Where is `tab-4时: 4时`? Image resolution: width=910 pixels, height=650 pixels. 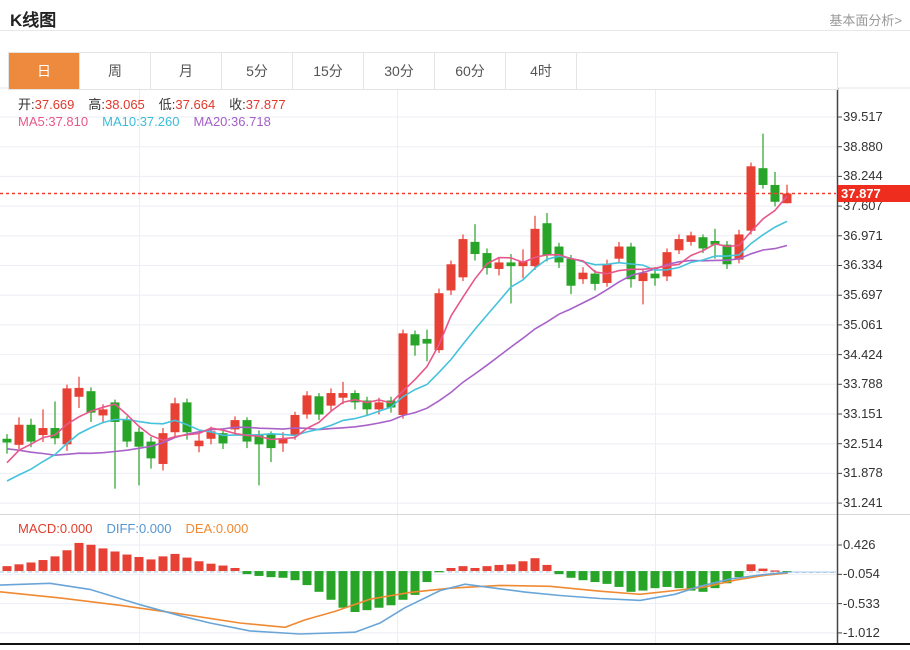 tab-4时: 4时 is located at coordinates (541, 71).